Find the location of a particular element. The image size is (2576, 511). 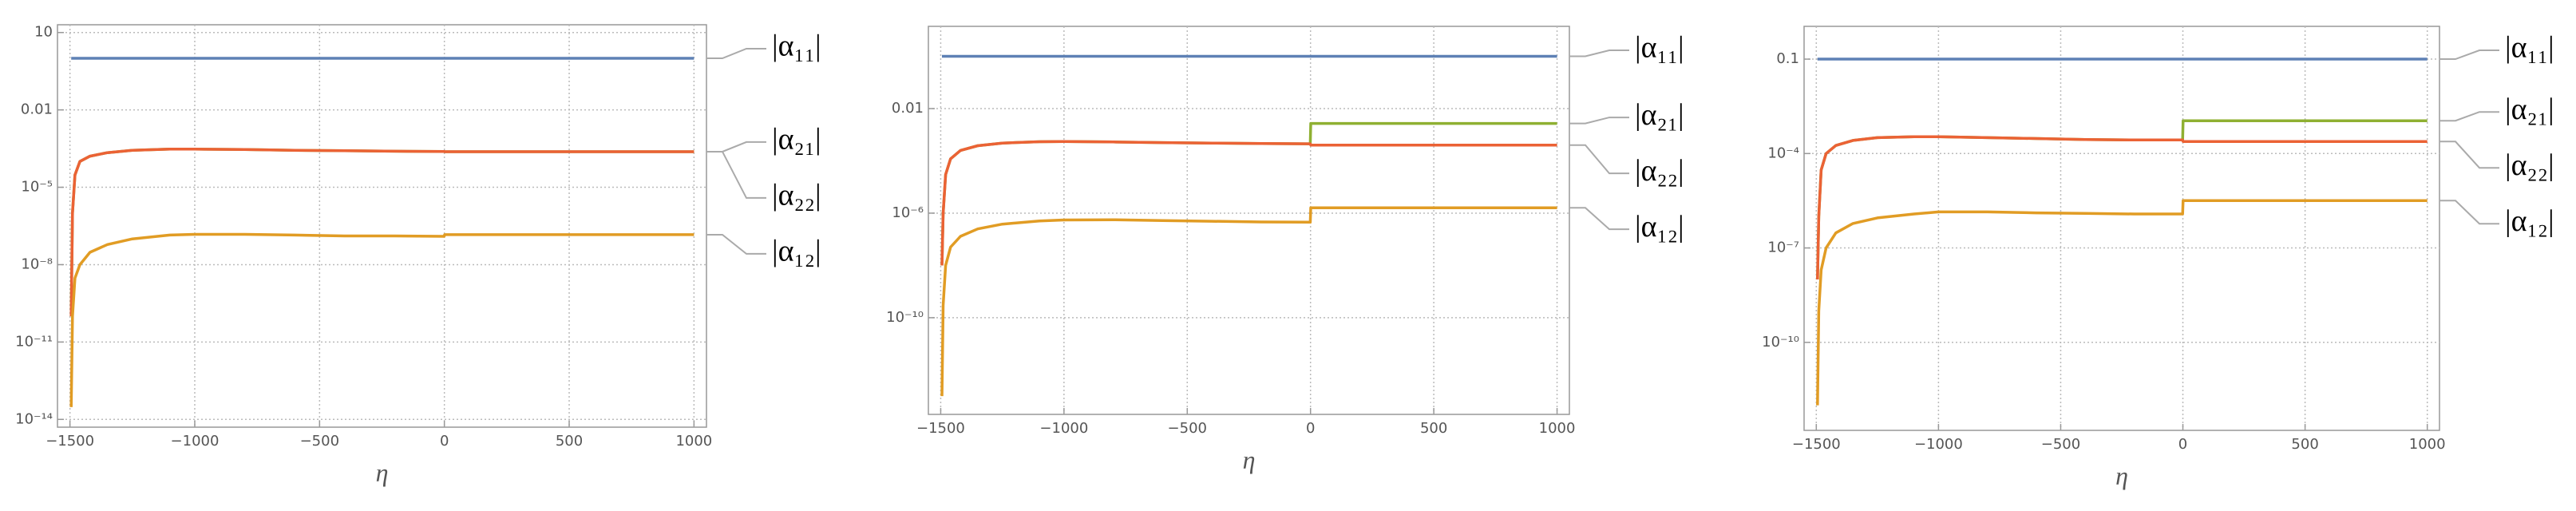

y-tick-label: 10⁻⁶ is located at coordinates (908, 212).